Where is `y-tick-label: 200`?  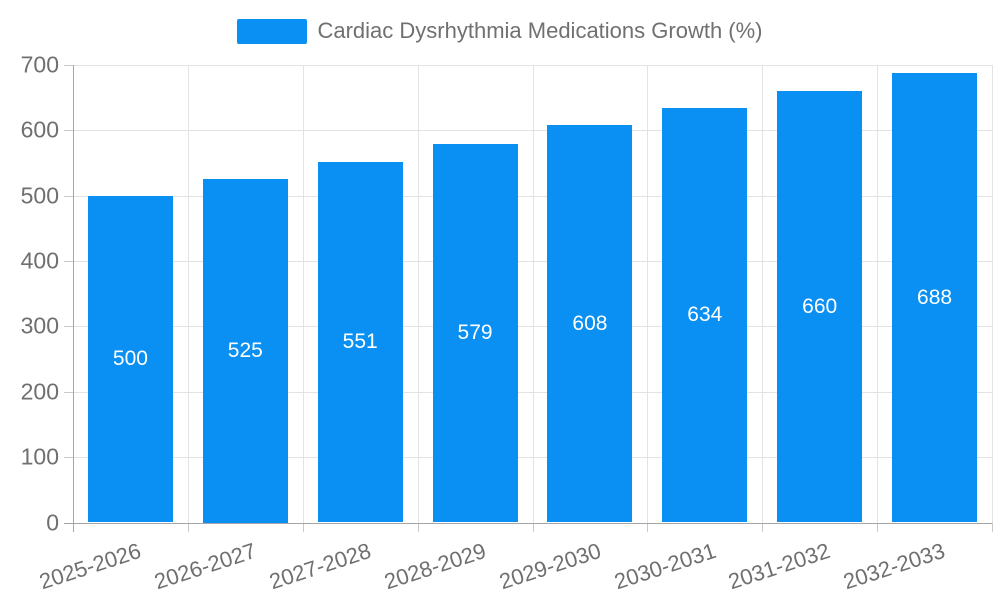
y-tick-label: 200 is located at coordinates (39, 391).